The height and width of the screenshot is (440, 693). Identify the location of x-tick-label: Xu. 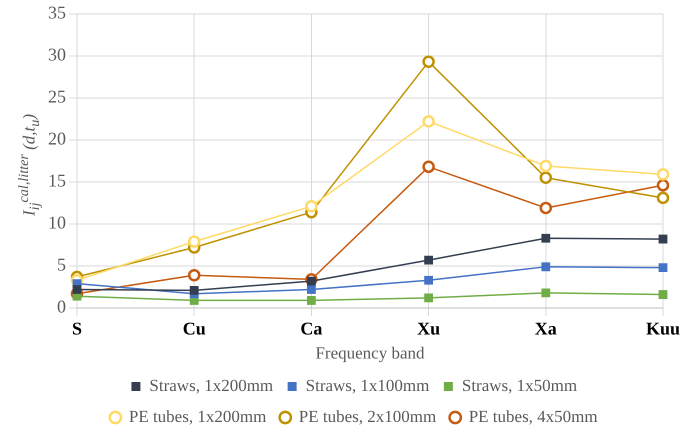
(428, 328).